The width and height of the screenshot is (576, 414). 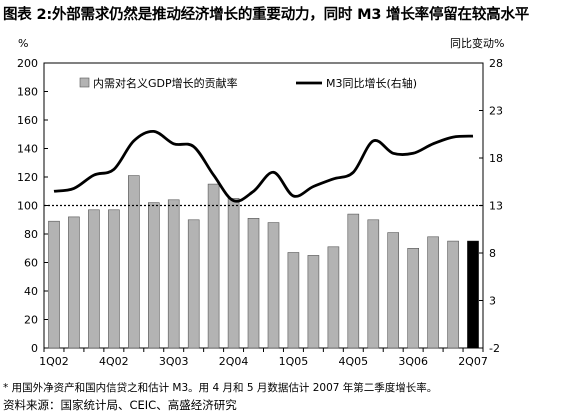 I want to click on y-left-tick-label: 60, so click(x=31, y=263).